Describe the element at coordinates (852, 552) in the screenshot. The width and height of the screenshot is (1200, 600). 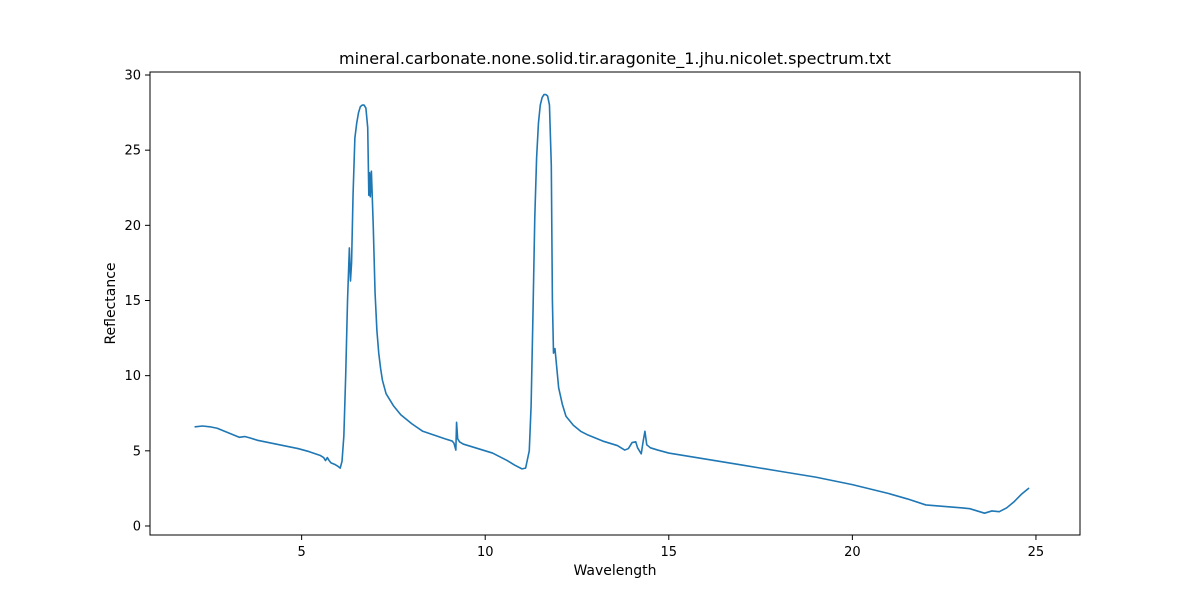
I see `x-tick-label: 20` at that location.